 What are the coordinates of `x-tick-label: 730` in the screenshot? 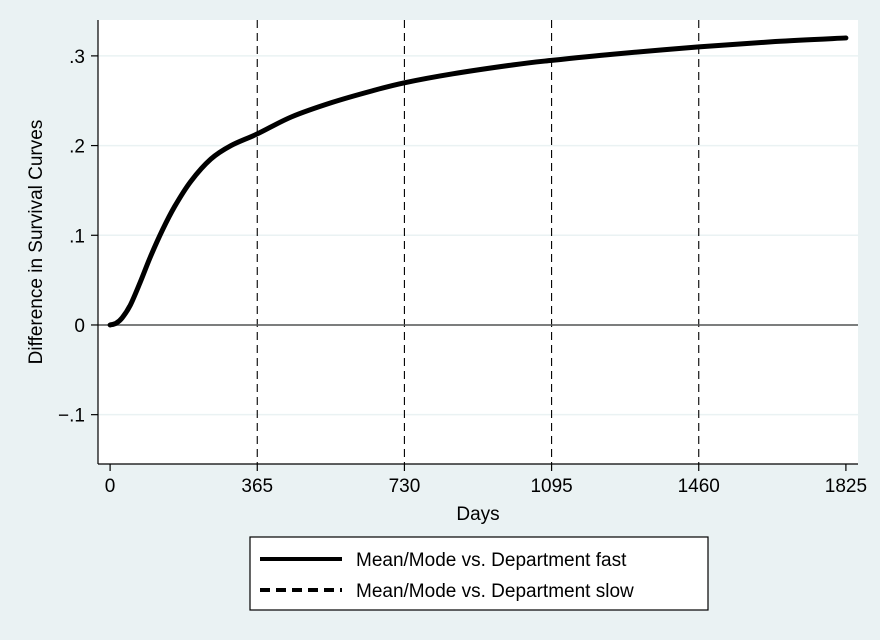 It's located at (405, 486).